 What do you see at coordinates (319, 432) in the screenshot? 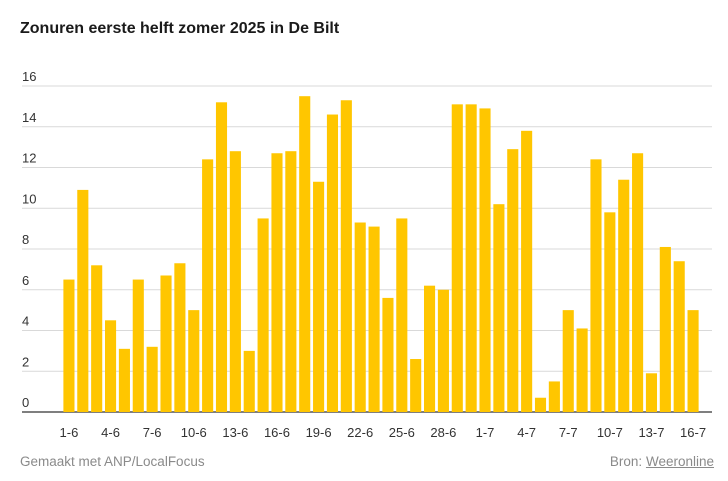
I see `x-tick-label: 19-6` at bounding box center [319, 432].